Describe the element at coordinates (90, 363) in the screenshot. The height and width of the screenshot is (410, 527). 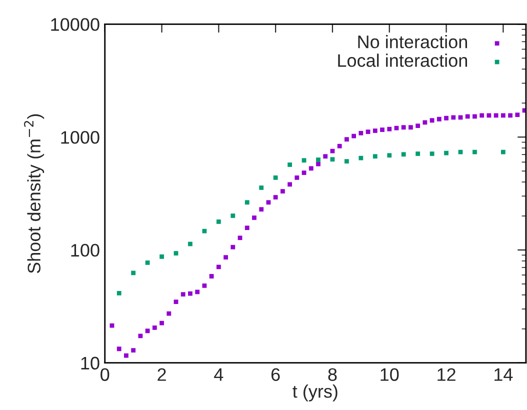
I see `y-tick-label: 10` at that location.